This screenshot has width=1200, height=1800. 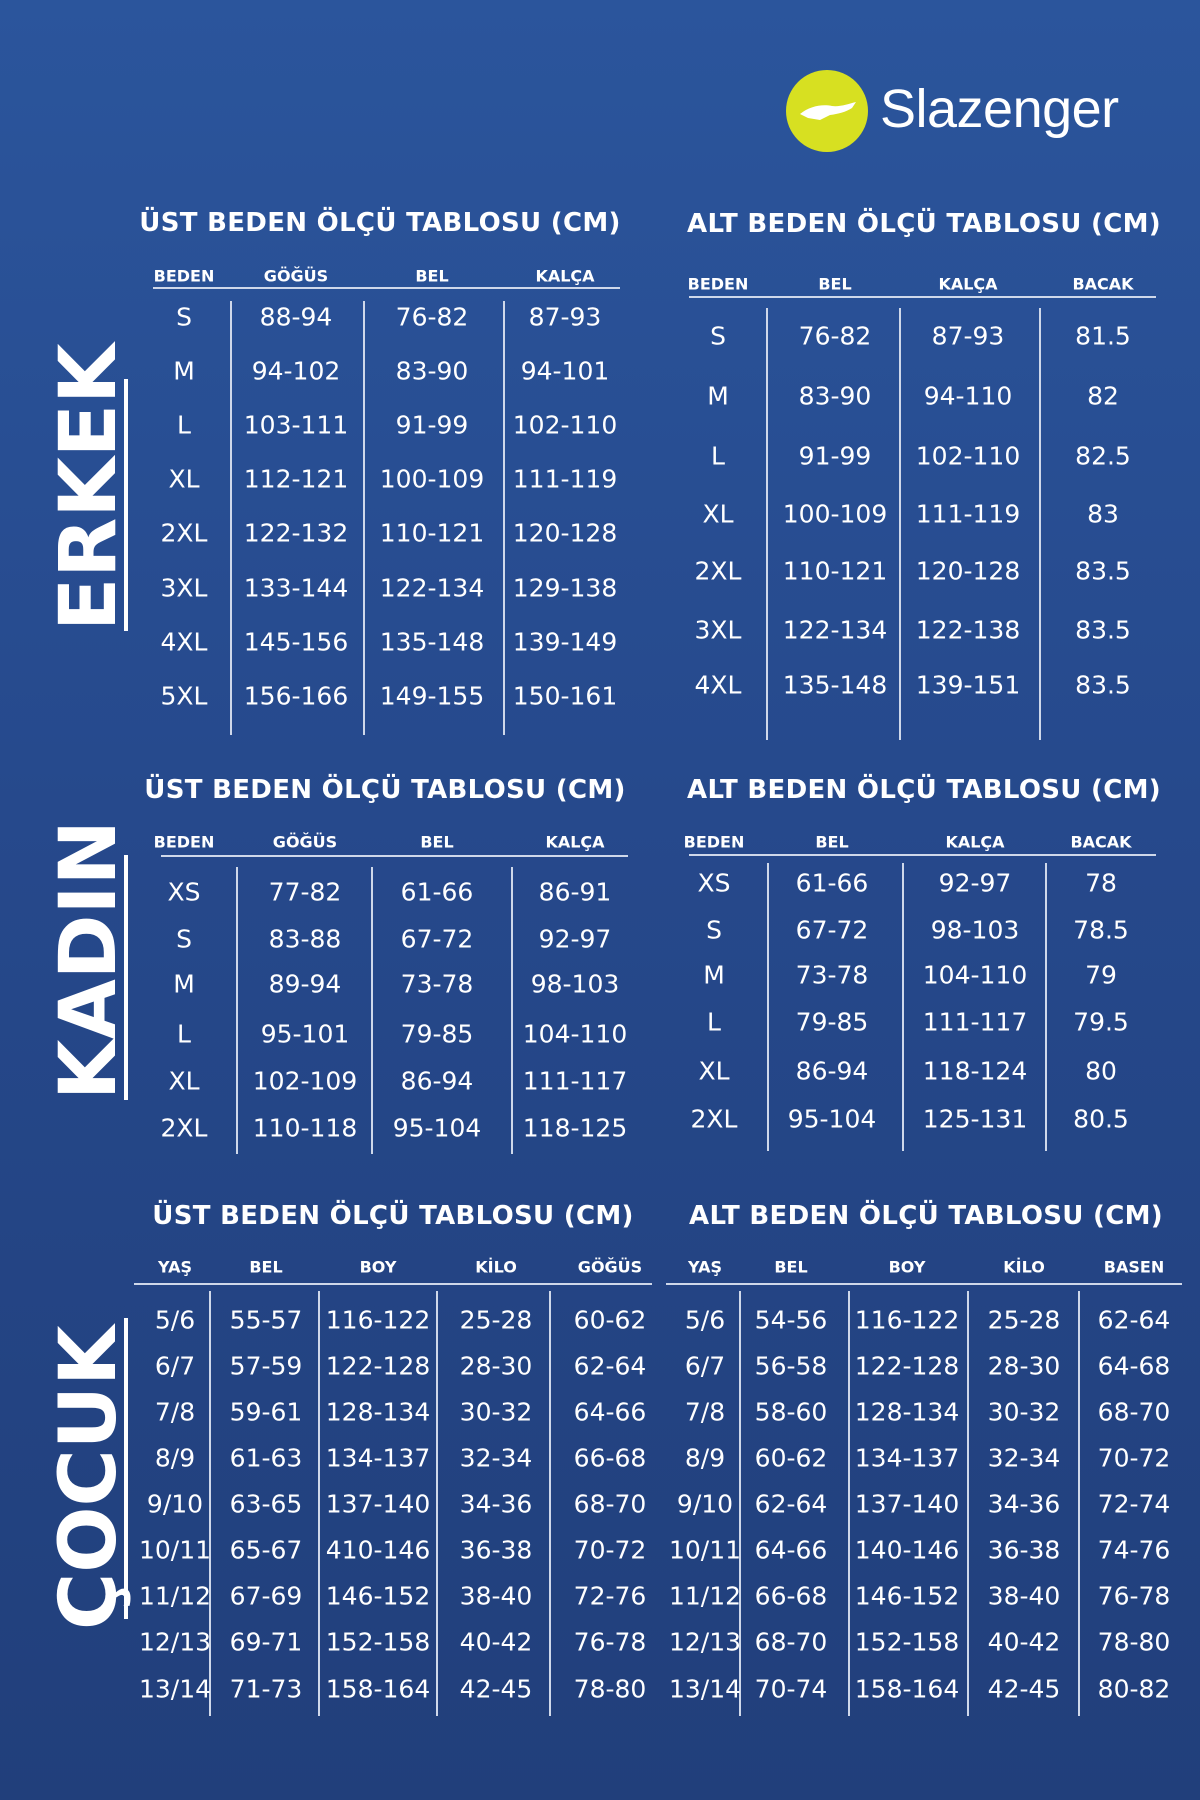 What do you see at coordinates (1103, 396) in the screenshot?
I see `measurement-cell: 82` at bounding box center [1103, 396].